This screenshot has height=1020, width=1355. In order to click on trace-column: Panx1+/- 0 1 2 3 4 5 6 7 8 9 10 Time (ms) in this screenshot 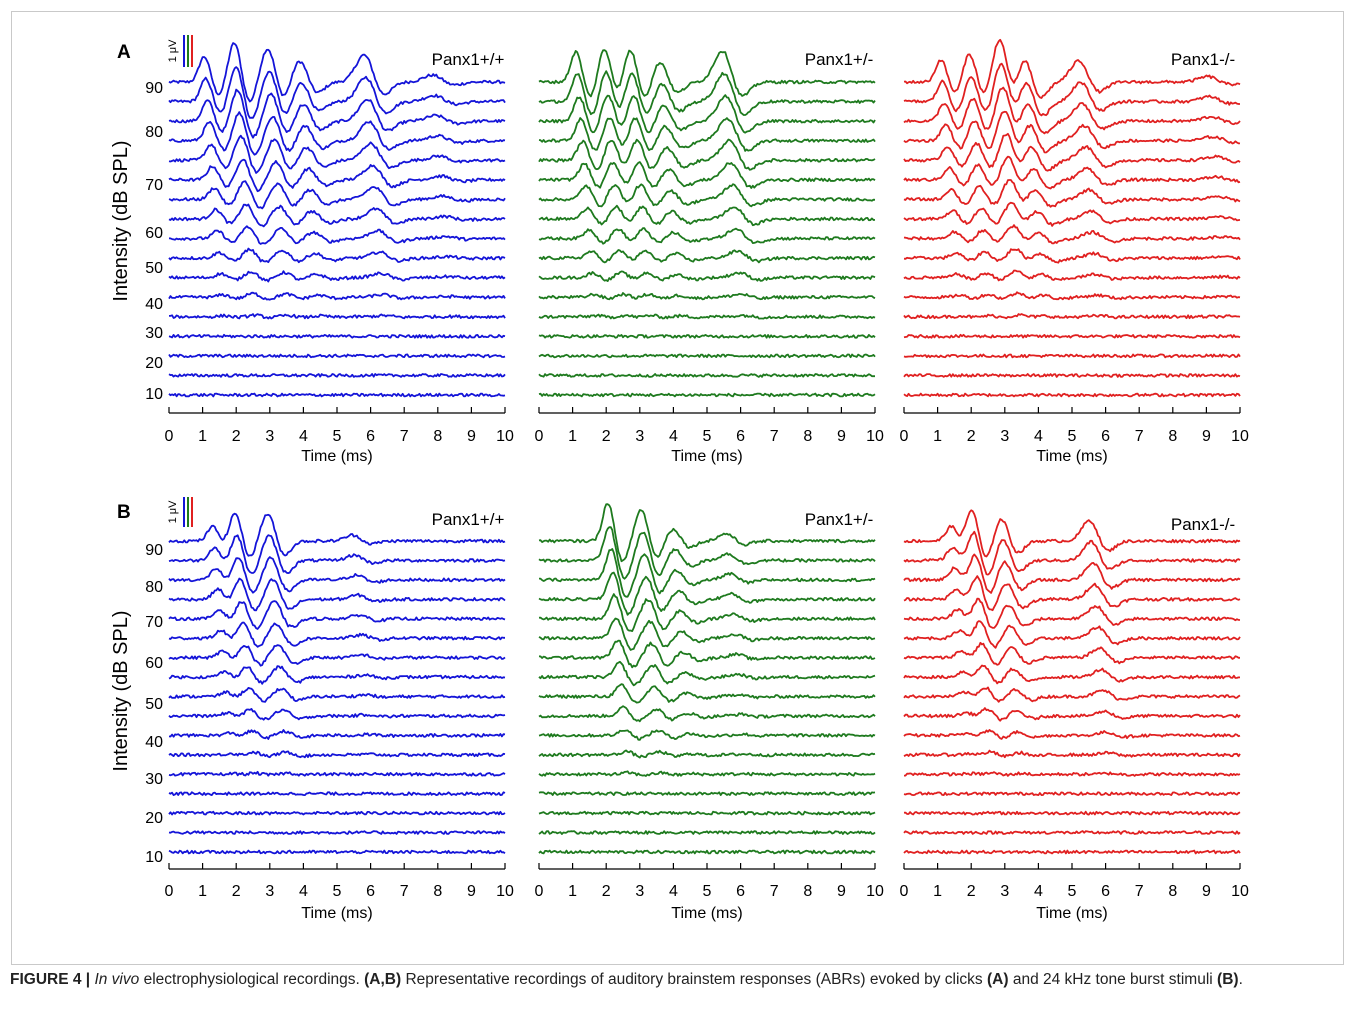, I will do `click(709, 712)`.